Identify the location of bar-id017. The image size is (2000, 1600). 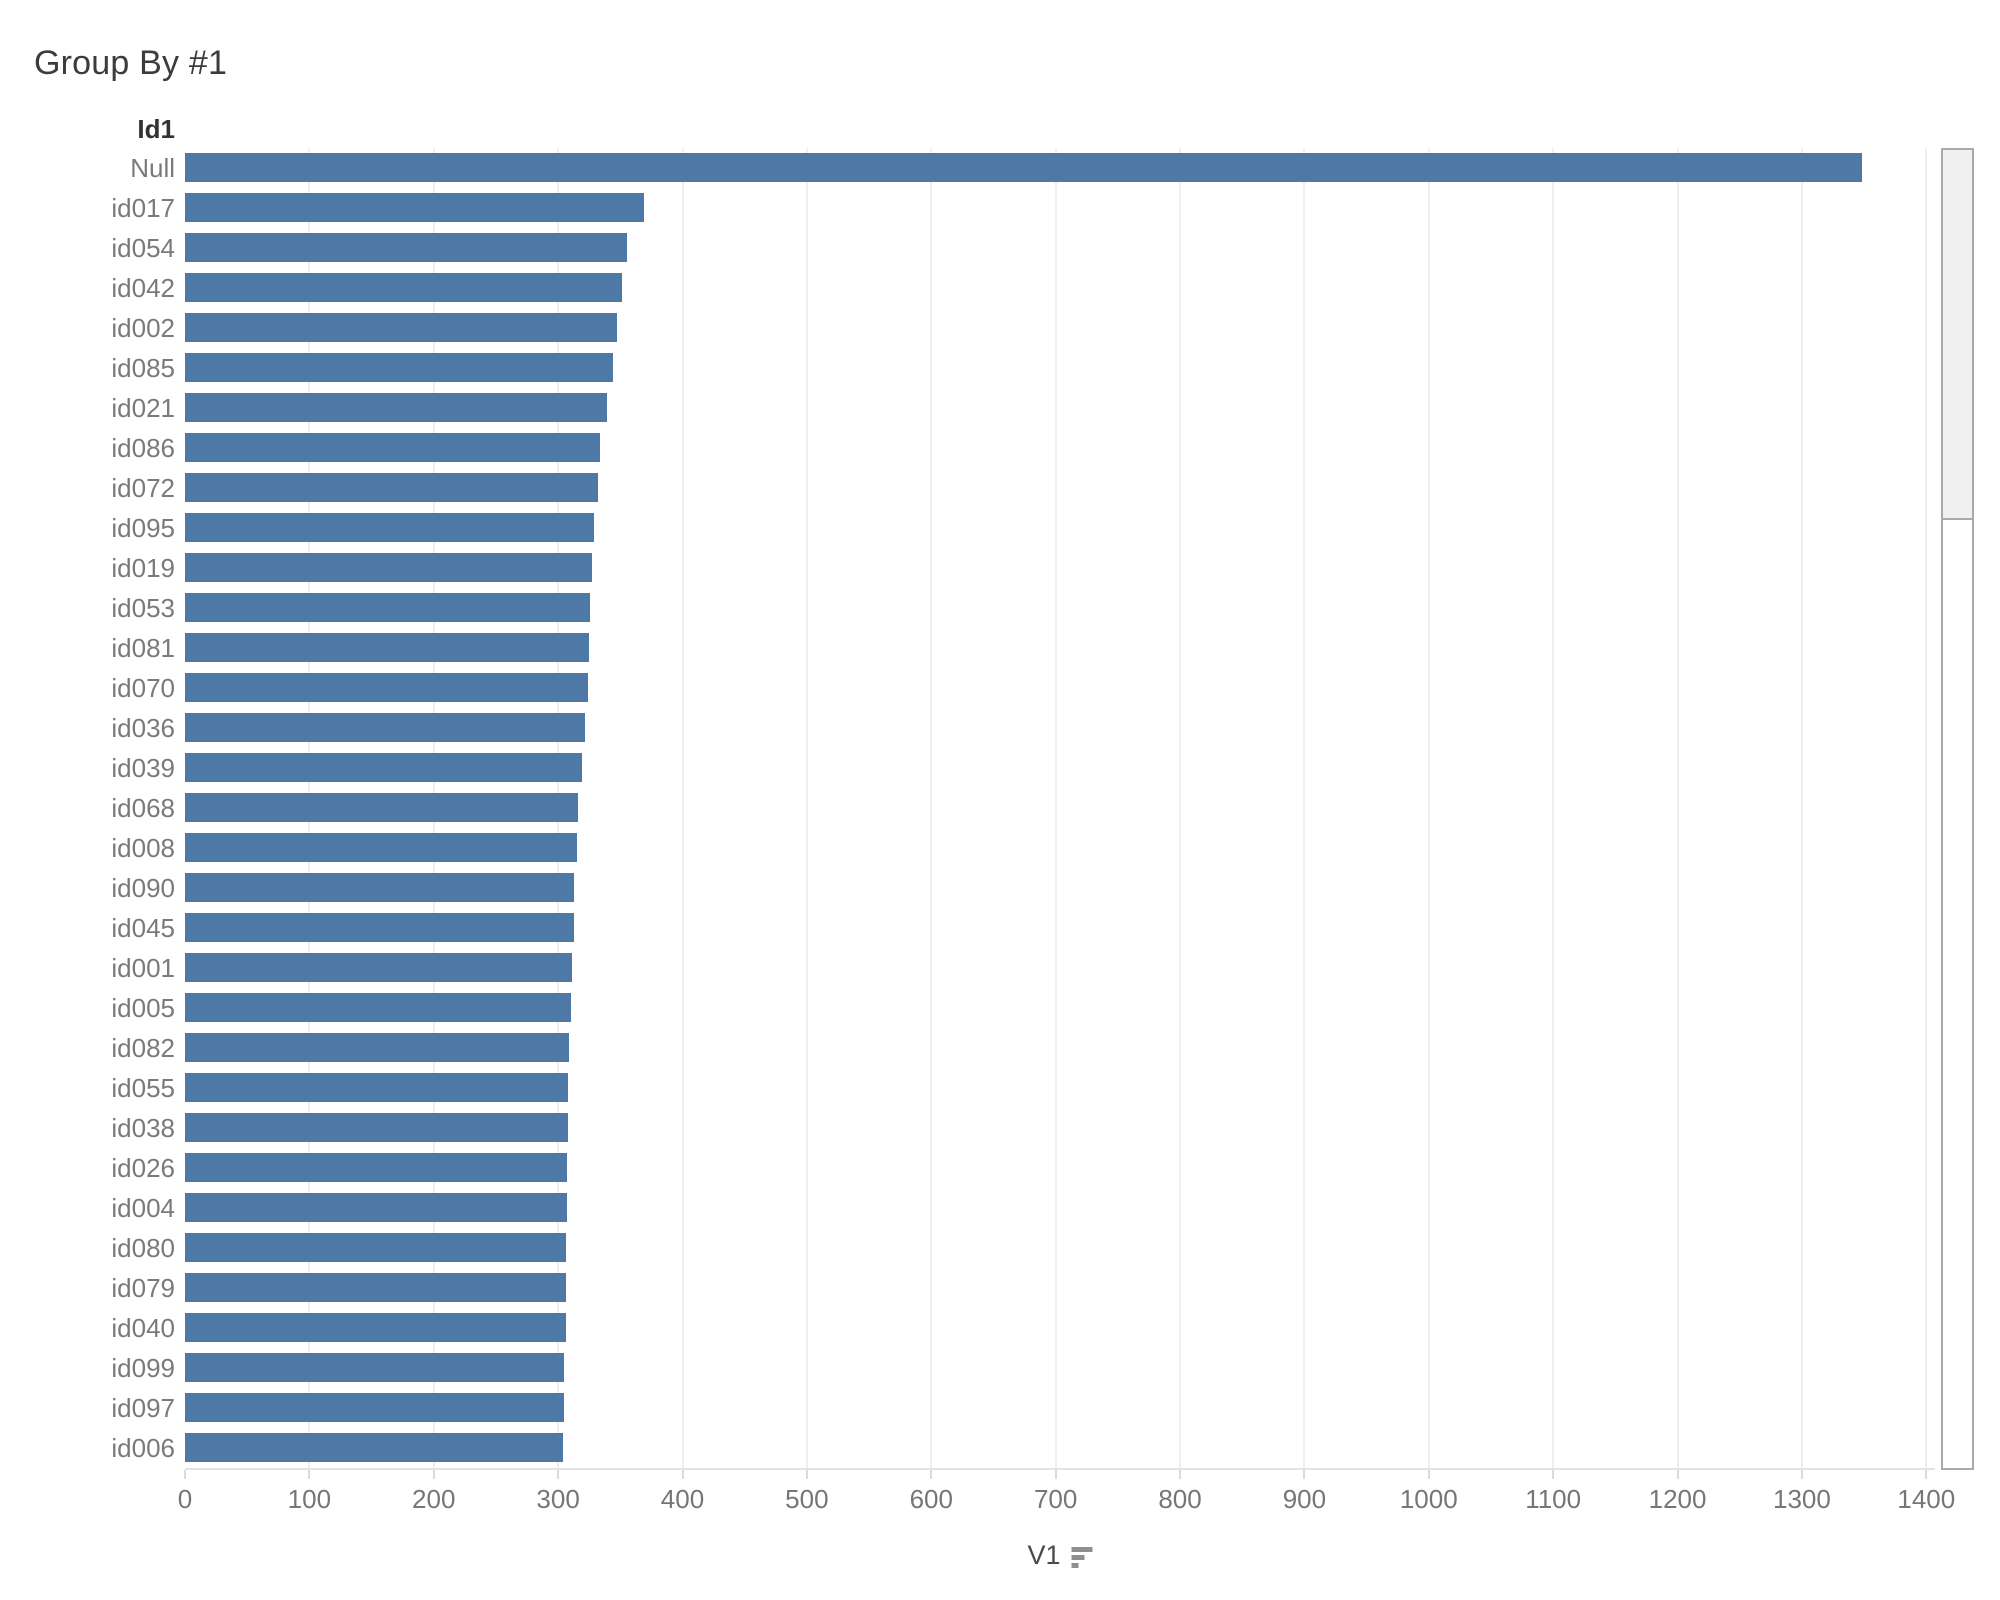
(414, 207).